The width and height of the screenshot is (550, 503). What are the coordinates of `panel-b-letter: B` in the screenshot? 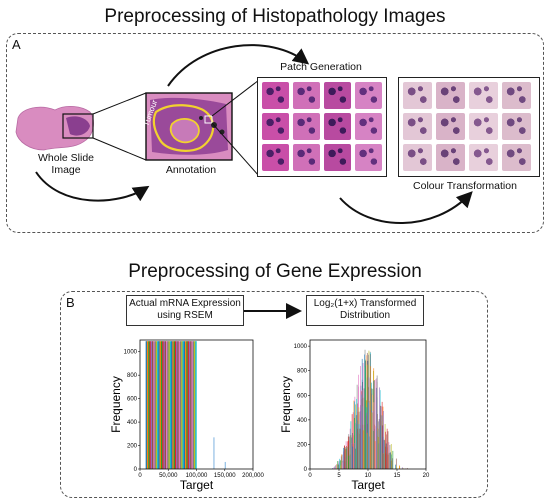 It's located at (70, 302).